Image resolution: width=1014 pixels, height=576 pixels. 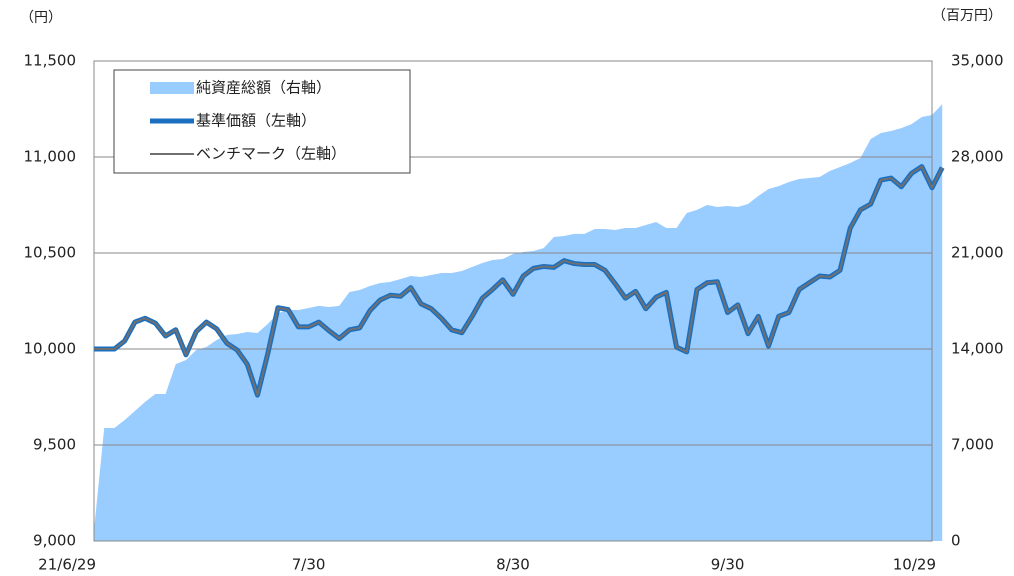 I want to click on y2-tick-label: 14,000, so click(x=977, y=349).